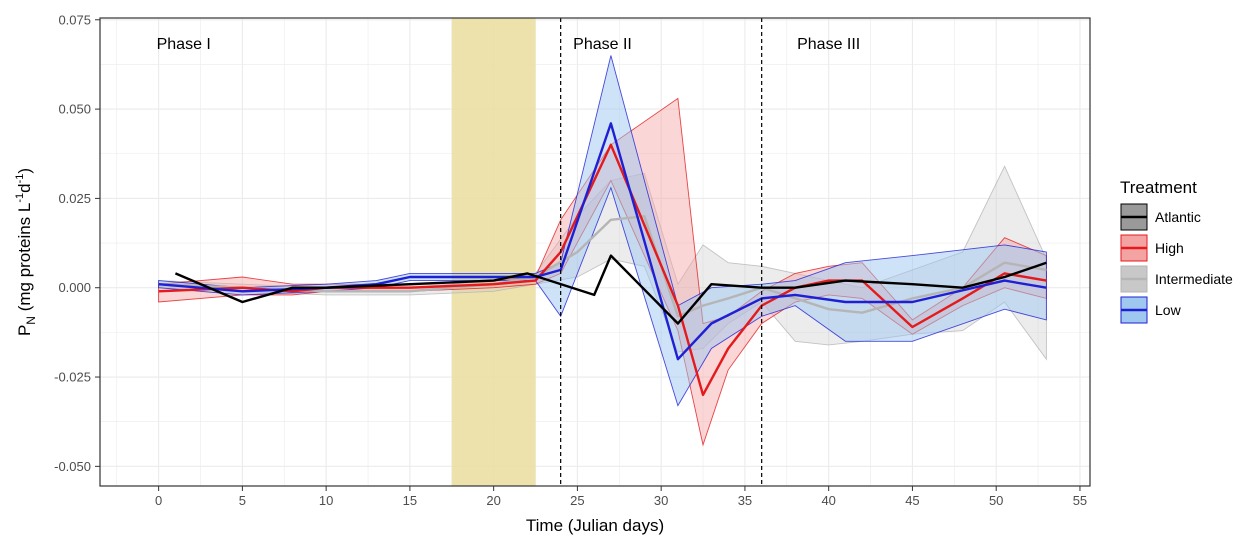  I want to click on phase-label: Phase I, so click(184, 44).